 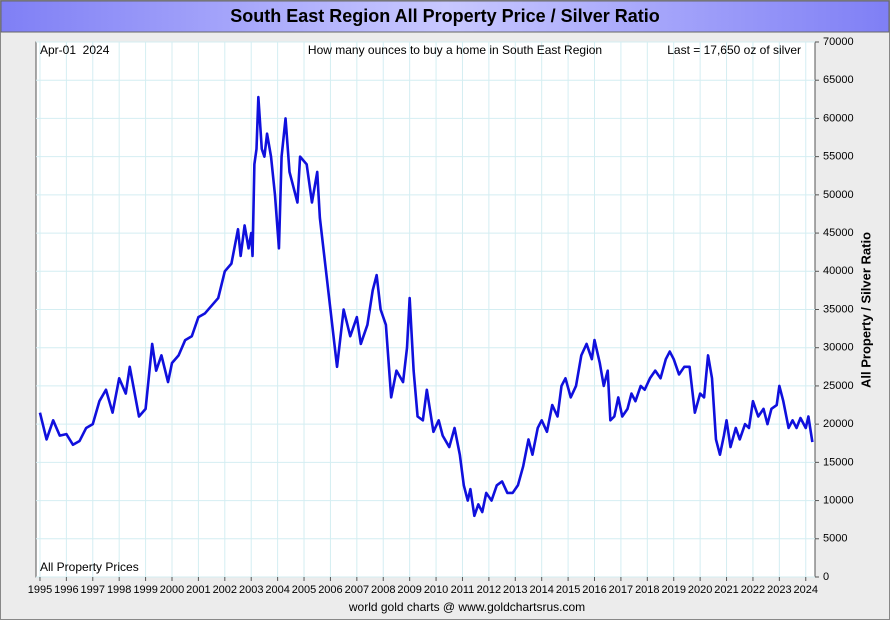 I want to click on x-tick-label: 2005, so click(x=304, y=590).